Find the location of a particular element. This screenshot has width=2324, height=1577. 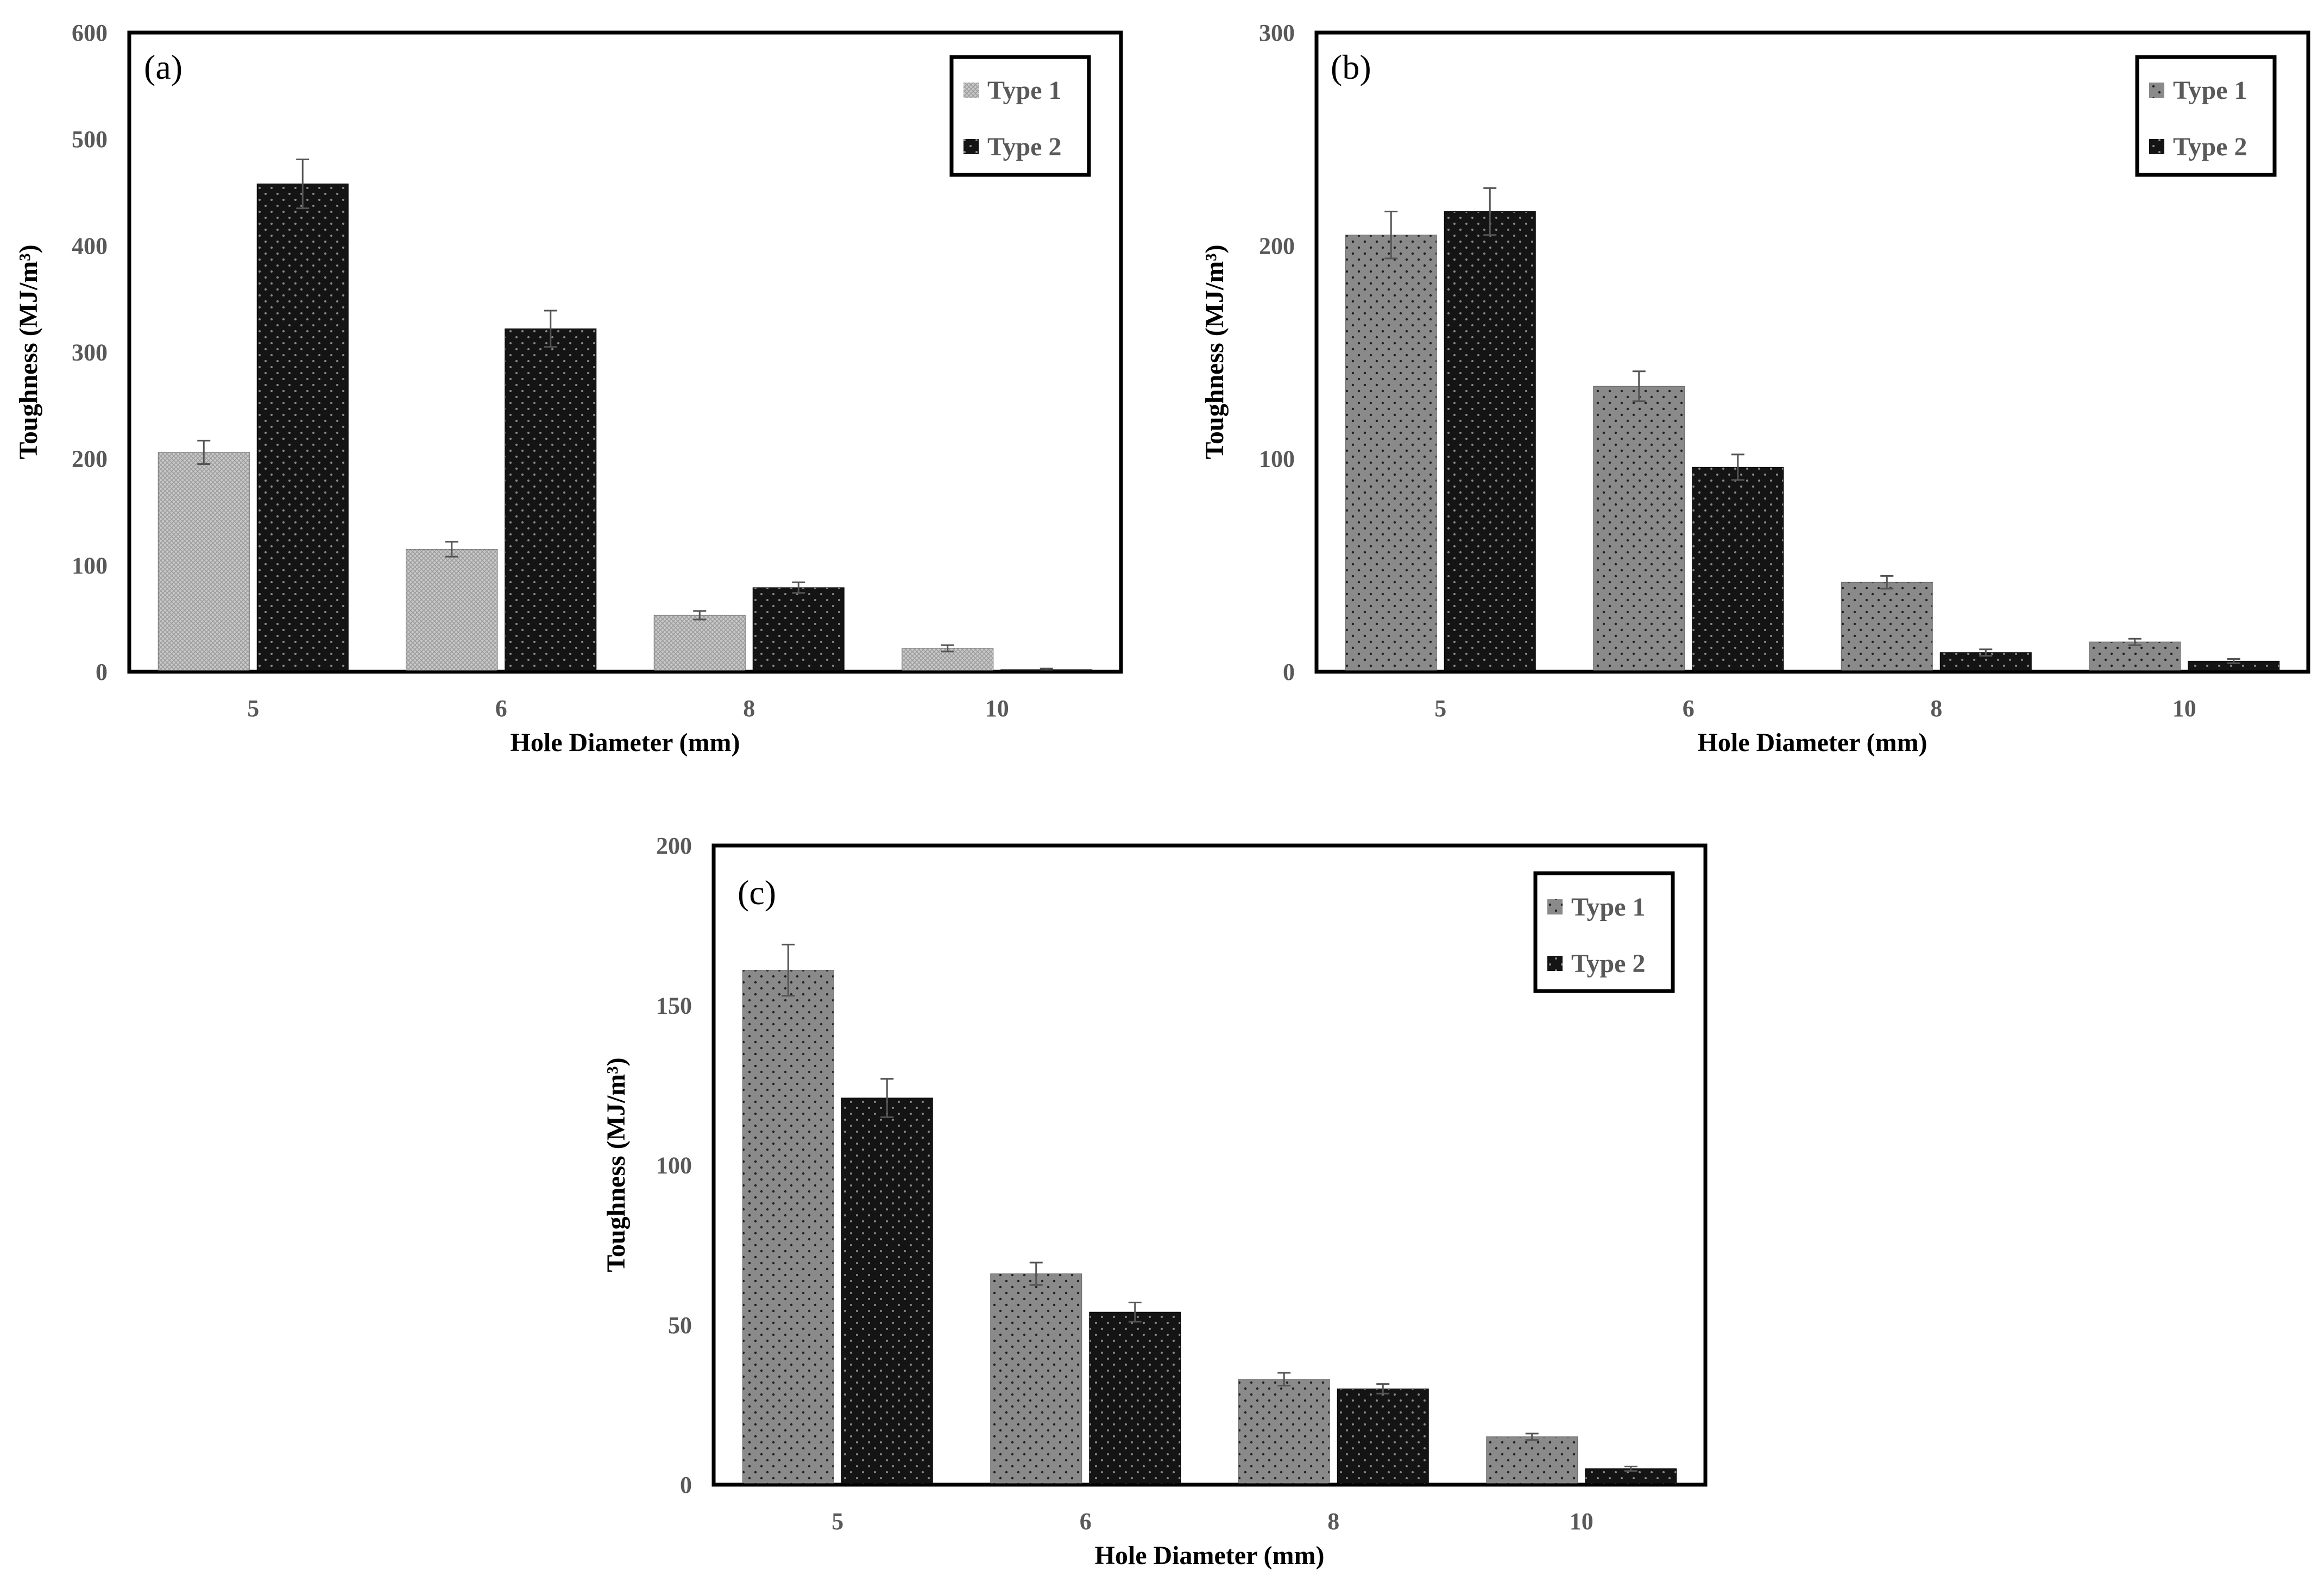

y-tick-label: 600 is located at coordinates (90, 33).